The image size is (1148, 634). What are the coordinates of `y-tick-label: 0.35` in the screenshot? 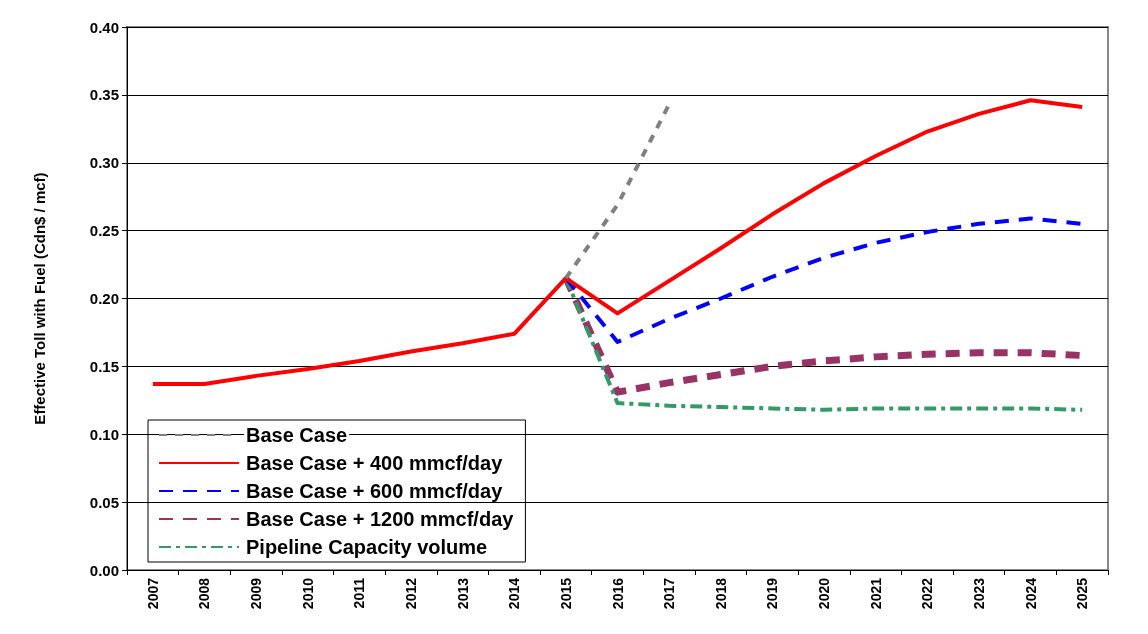 It's located at (104, 95).